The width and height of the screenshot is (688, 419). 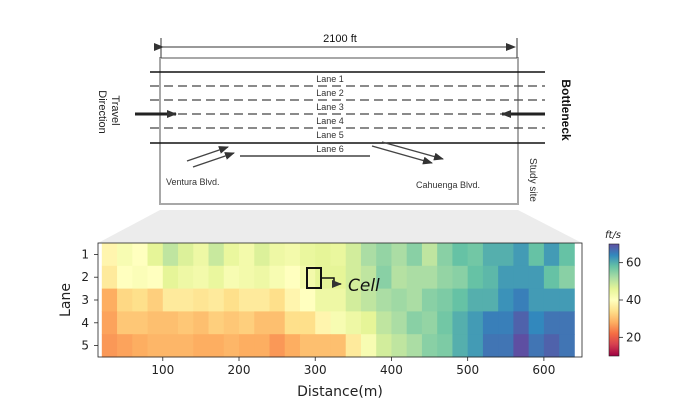 I want to click on colorbar-ticks: 20 40 60, so click(x=630, y=300).